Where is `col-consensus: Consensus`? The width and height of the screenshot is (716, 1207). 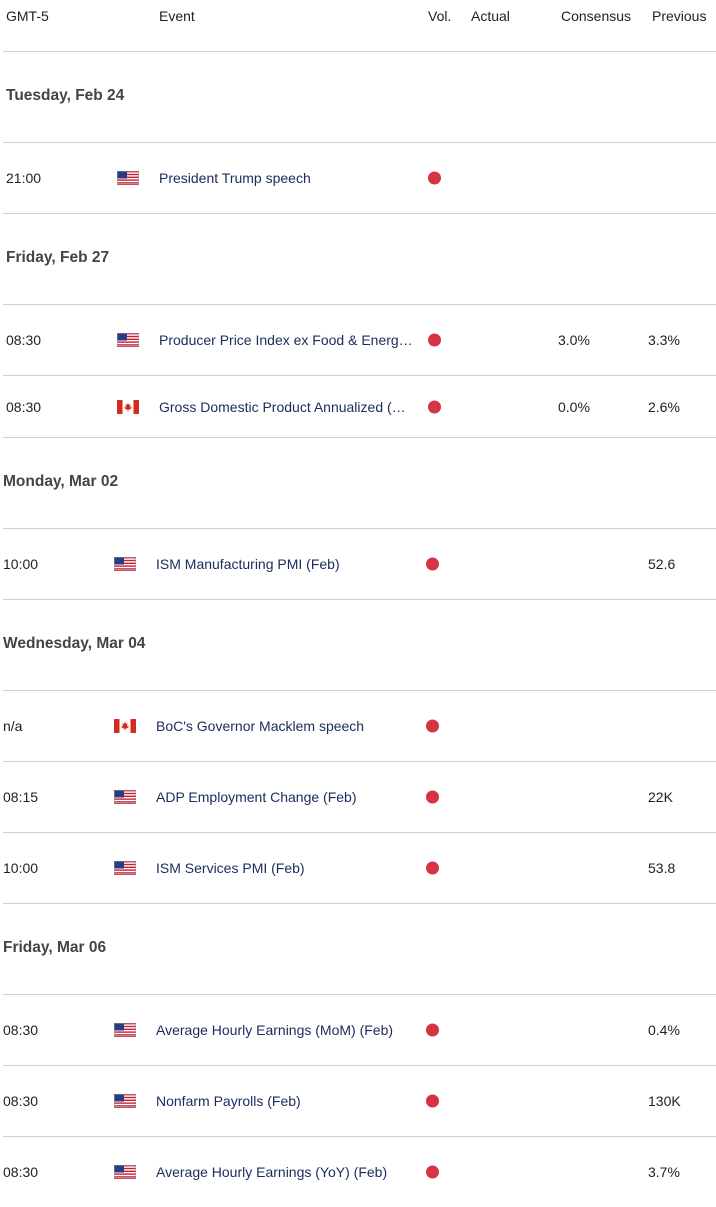 col-consensus: Consensus is located at coordinates (596, 16).